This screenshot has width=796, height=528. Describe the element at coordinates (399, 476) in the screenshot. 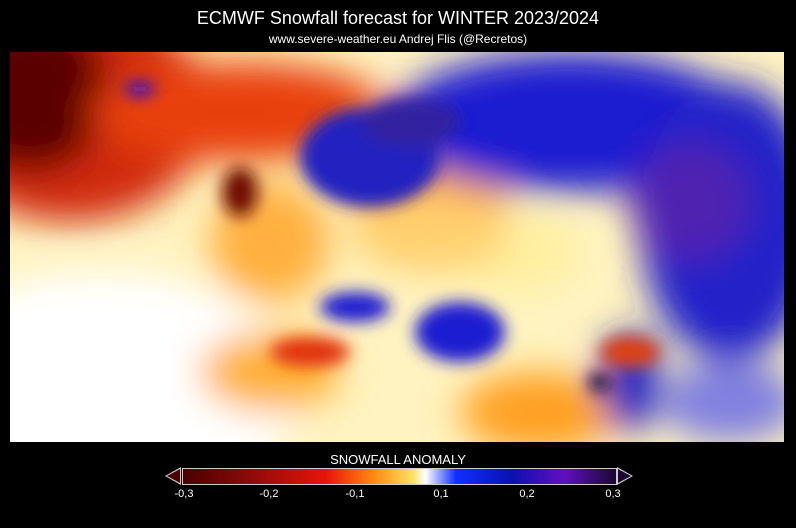

I see `legend-colorbar` at that location.